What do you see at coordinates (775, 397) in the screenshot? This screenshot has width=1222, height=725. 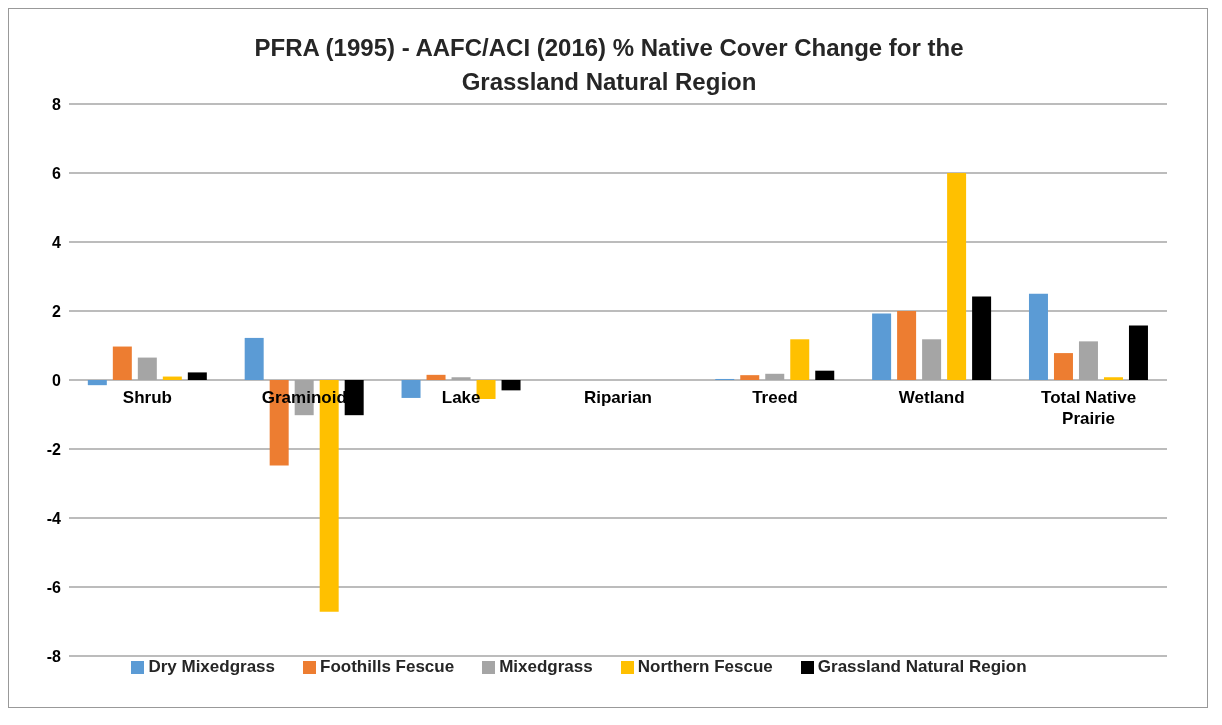 I see `x-tick-label: Treed` at bounding box center [775, 397].